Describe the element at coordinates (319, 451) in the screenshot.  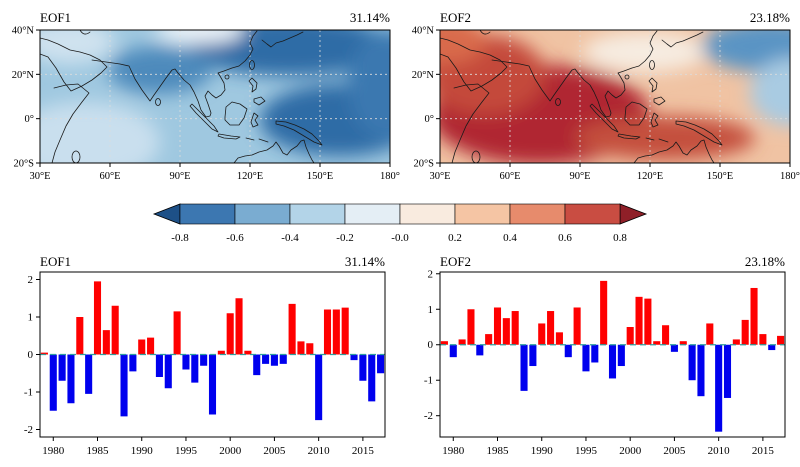
I see `x-tick-label: 2010` at that location.